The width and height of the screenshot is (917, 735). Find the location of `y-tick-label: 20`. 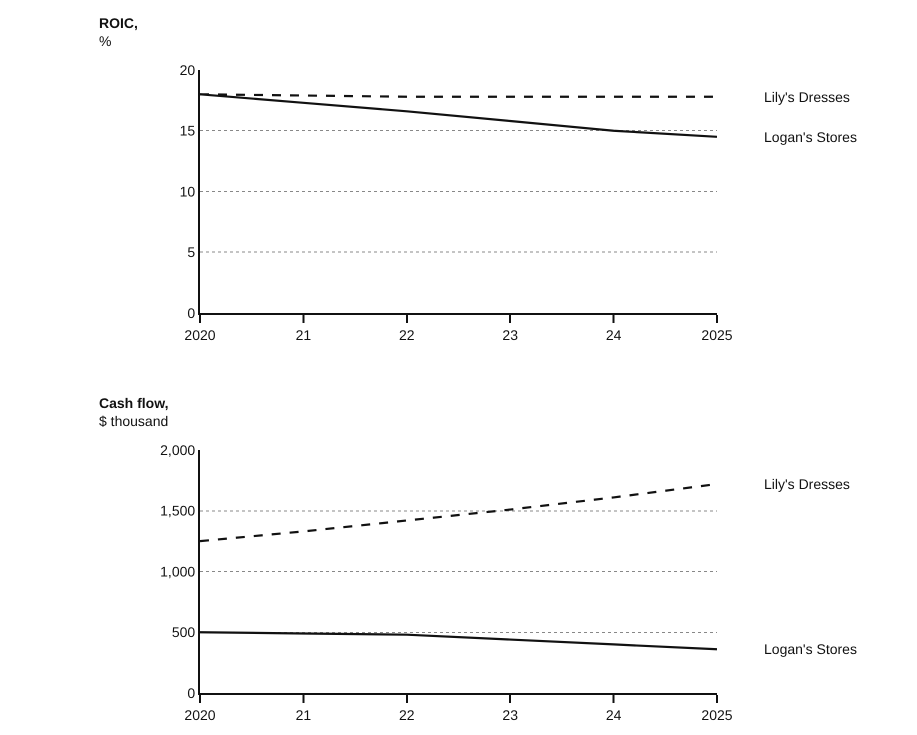

y-tick-label: 20 is located at coordinates (188, 70).